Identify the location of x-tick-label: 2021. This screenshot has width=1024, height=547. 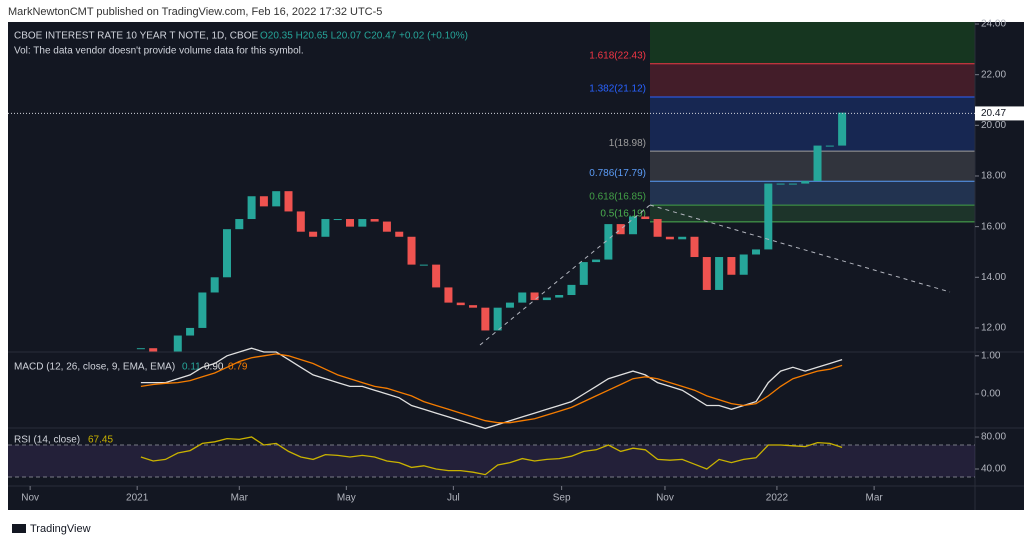
(137, 498).